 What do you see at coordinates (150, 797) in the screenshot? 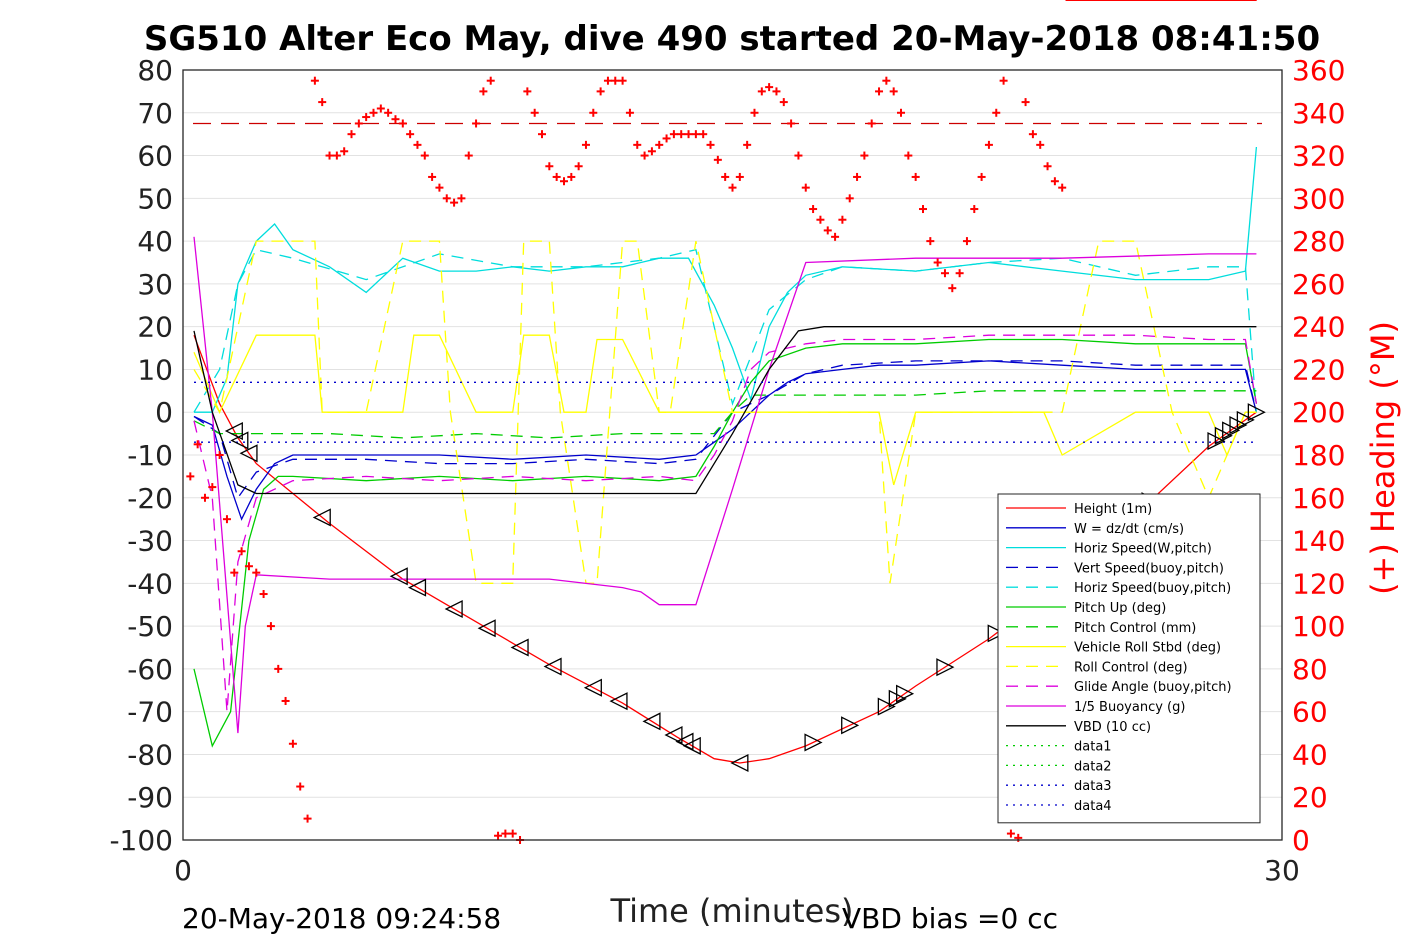
I see `y-tick-label: -90` at bounding box center [150, 797].